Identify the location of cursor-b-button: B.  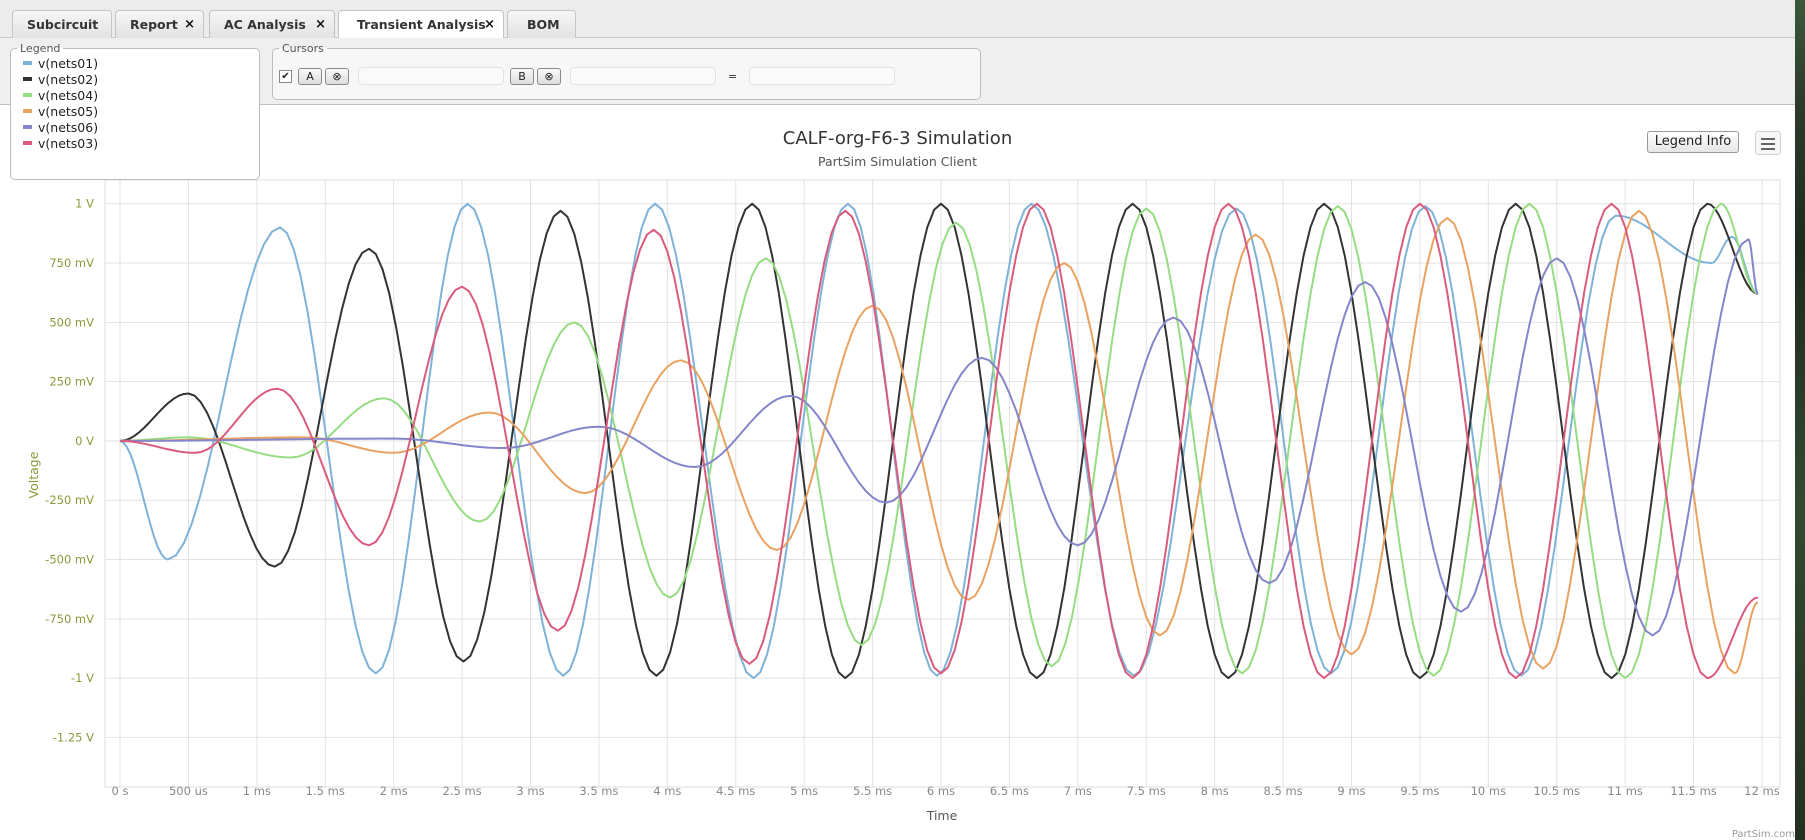
(522, 76).